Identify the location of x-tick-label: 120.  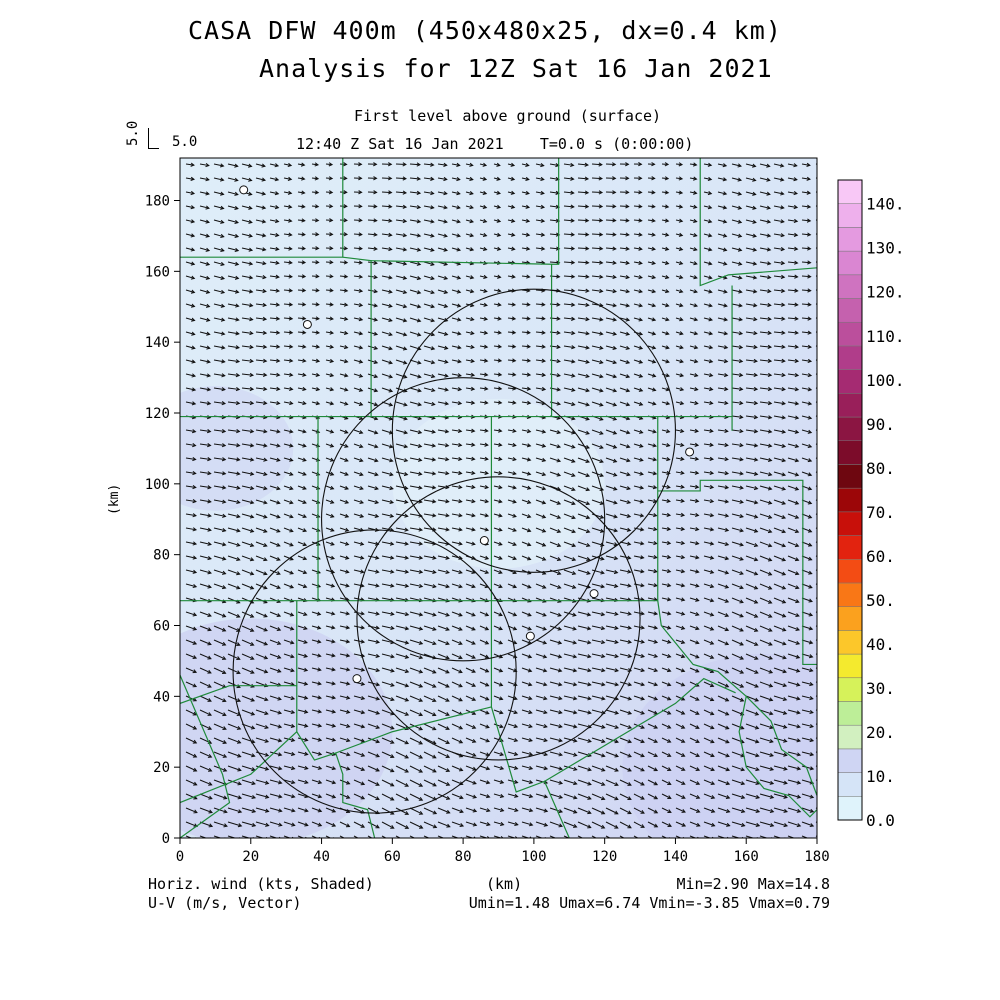
(604, 857).